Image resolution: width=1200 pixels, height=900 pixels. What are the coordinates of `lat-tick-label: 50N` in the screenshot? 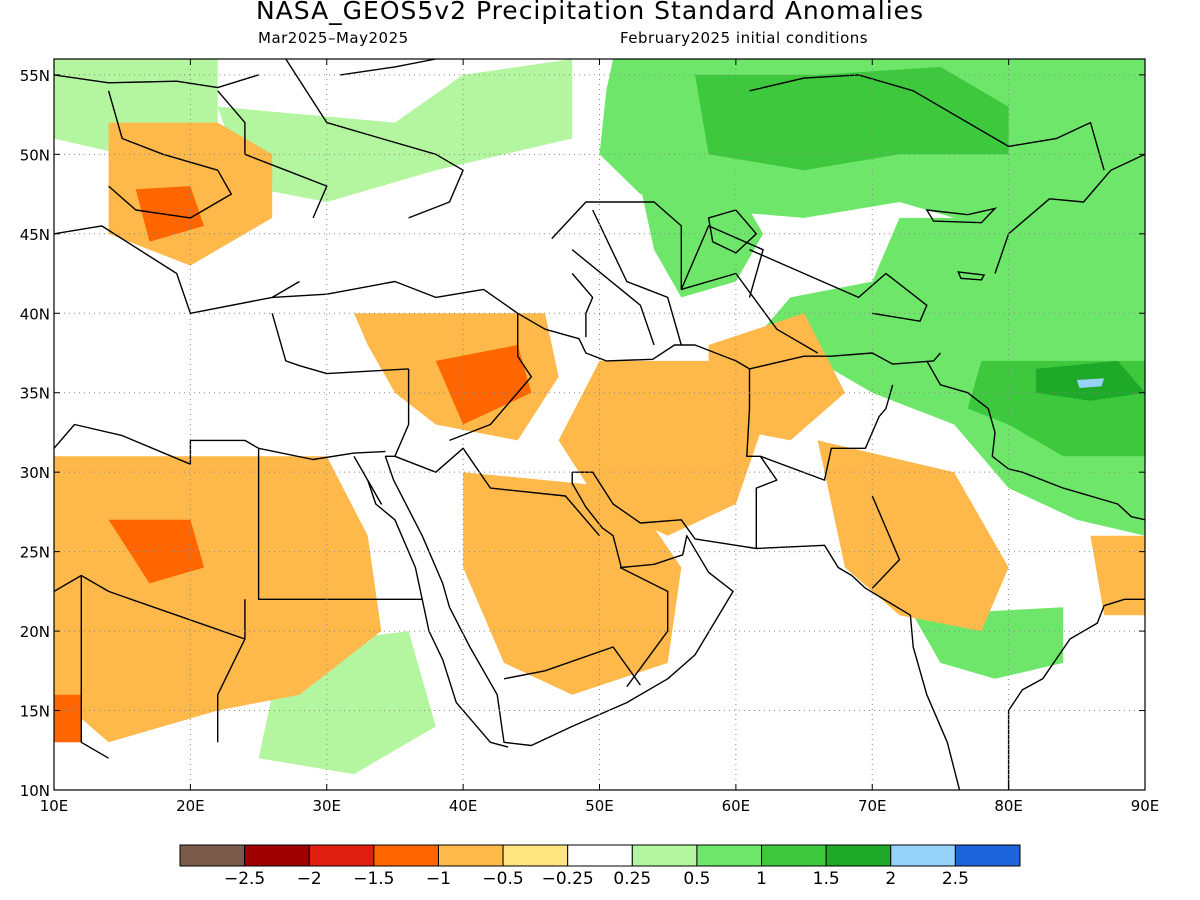 It's located at (35, 155).